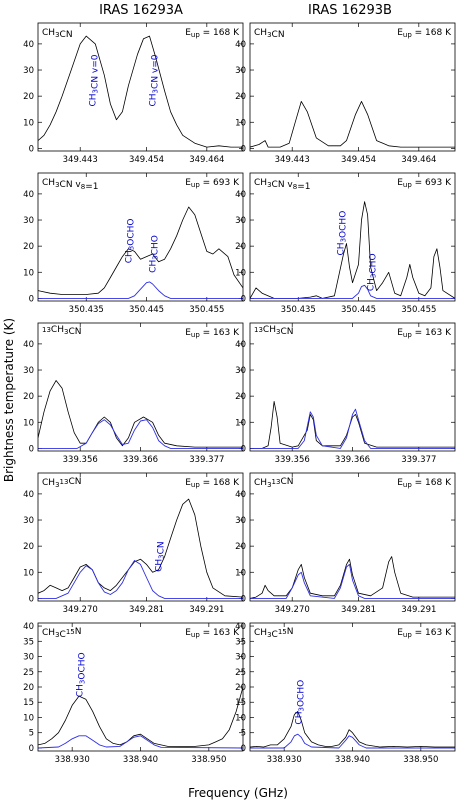  What do you see at coordinates (350, 10) in the screenshot?
I see `column-title-b: IRAS 16293B` at bounding box center [350, 10].